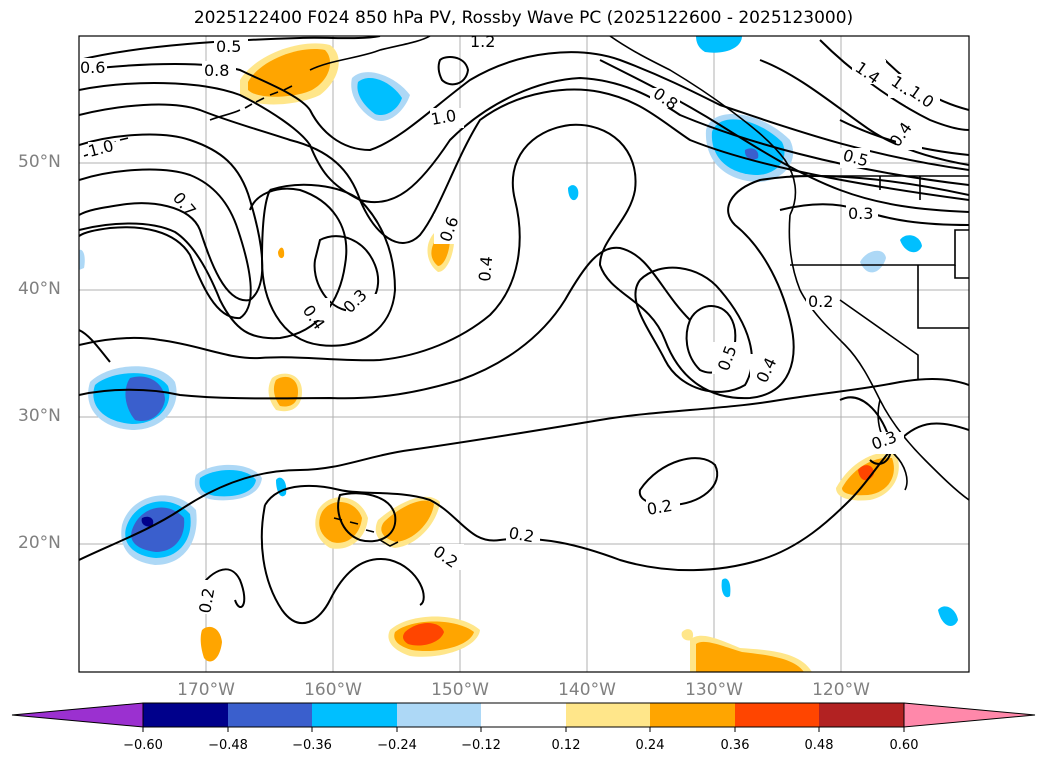 Image resolution: width=1047 pixels, height=765 pixels. I want to click on us-west-coast, so click(878, 357).